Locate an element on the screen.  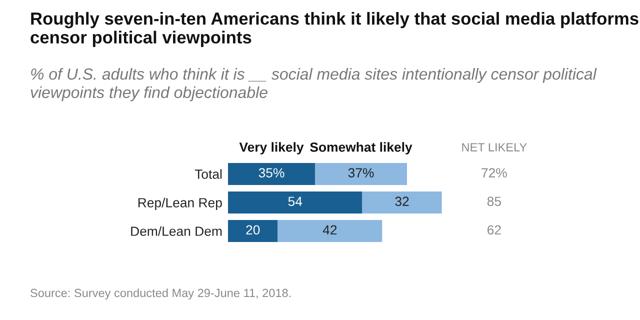
data-label: 20 is located at coordinates (253, 230).